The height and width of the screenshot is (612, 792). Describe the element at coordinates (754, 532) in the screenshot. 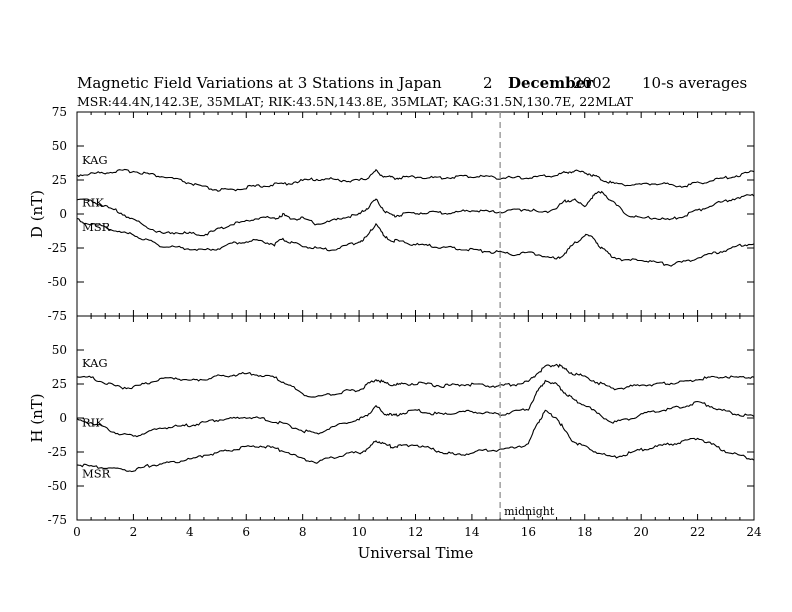

I see `x-tick-label: 24` at that location.